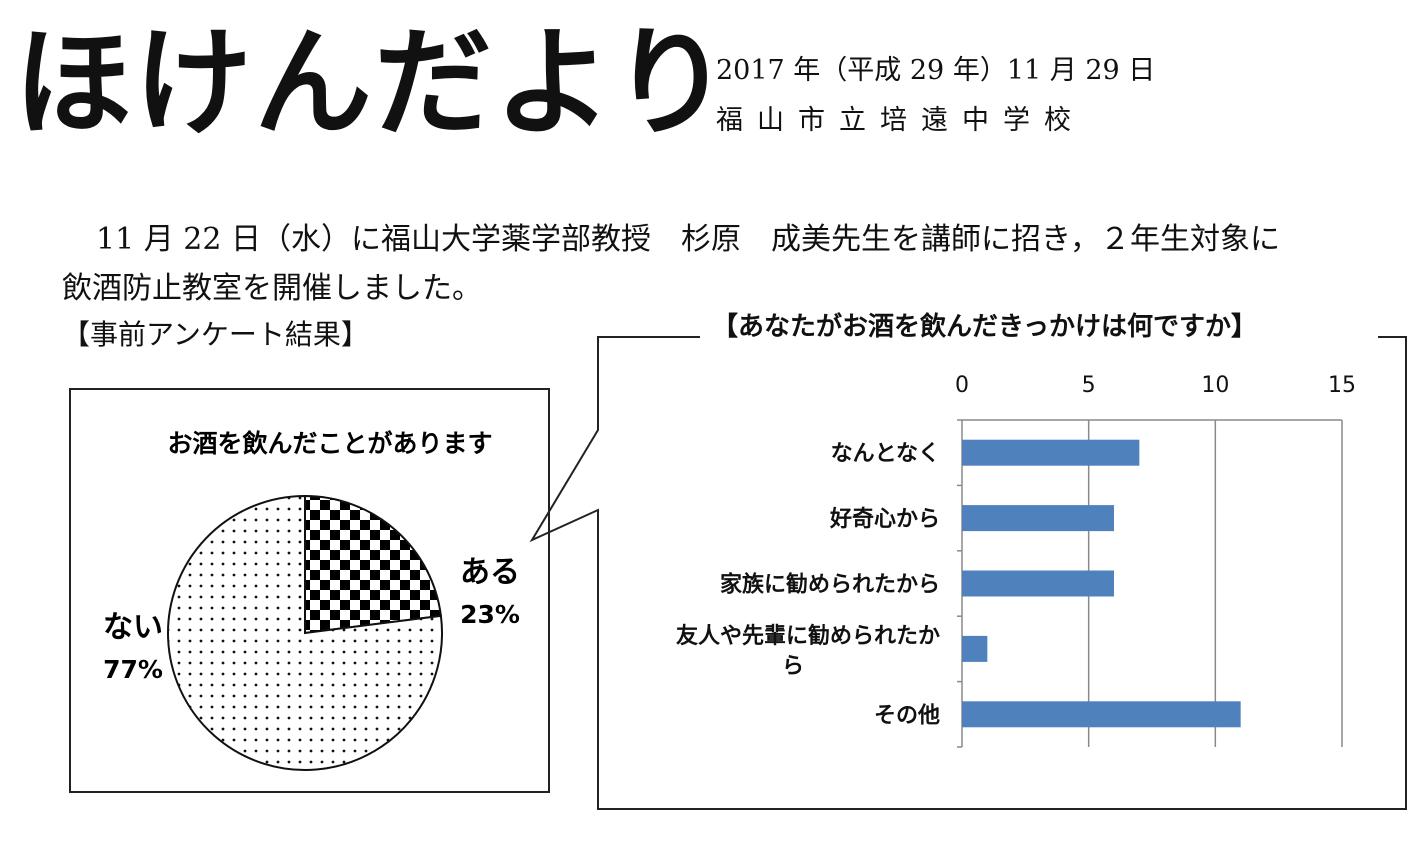 This screenshot has height=841, width=1425. Describe the element at coordinates (133, 627) in the screenshot. I see `pie-label-no: ない` at that location.